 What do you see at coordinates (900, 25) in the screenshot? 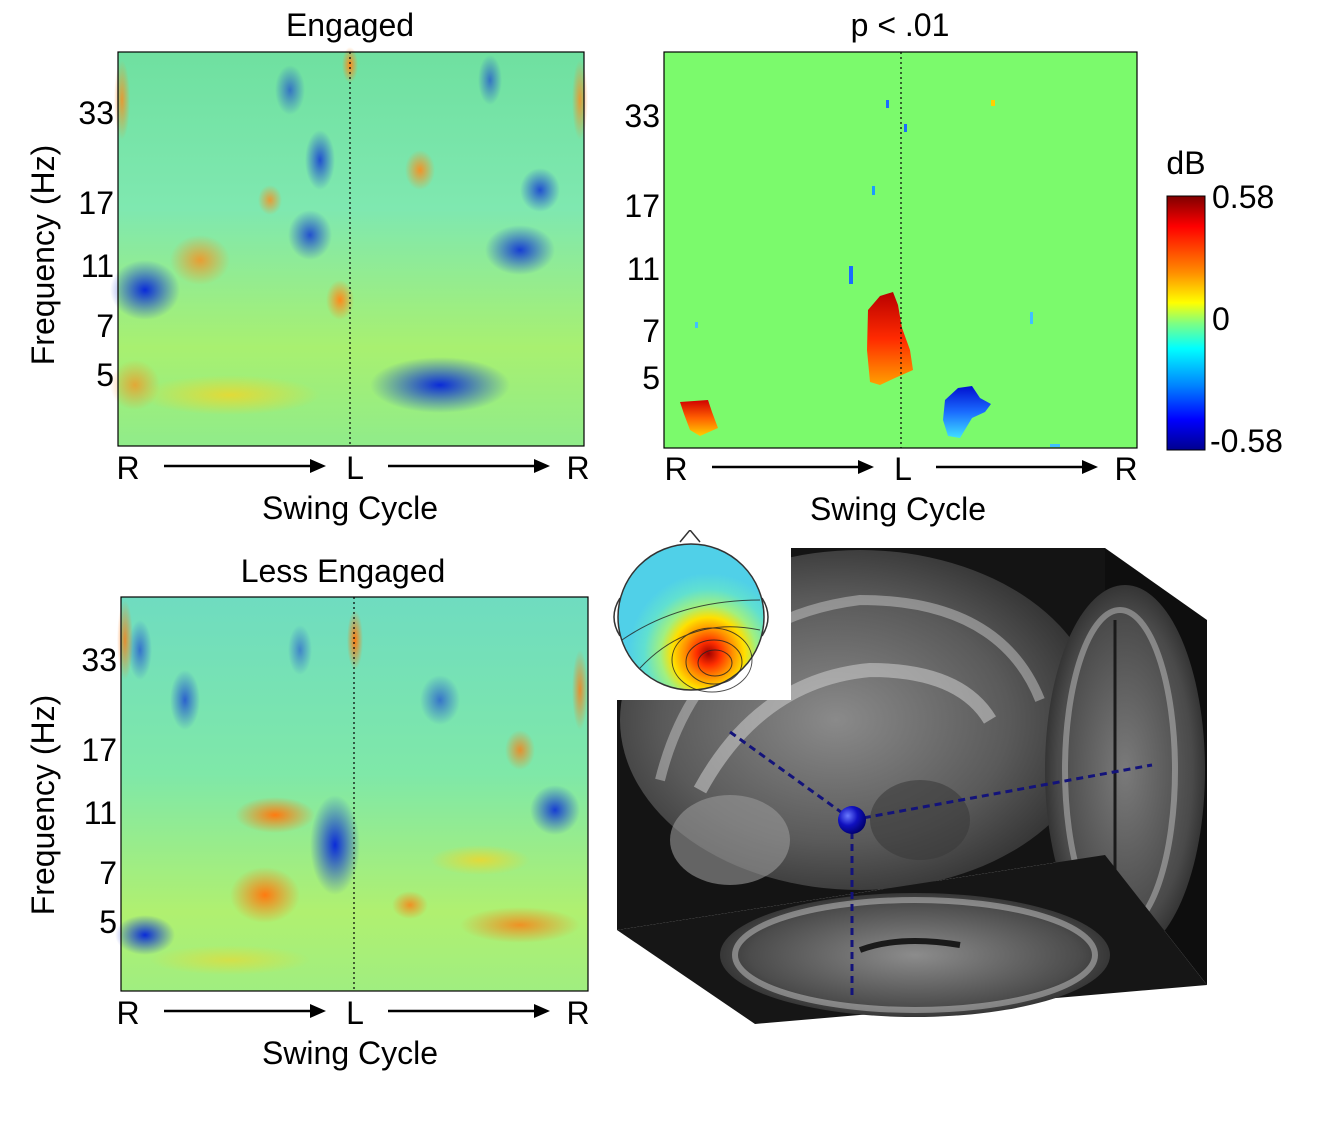
I see `chart-title: p < .01` at bounding box center [900, 25].